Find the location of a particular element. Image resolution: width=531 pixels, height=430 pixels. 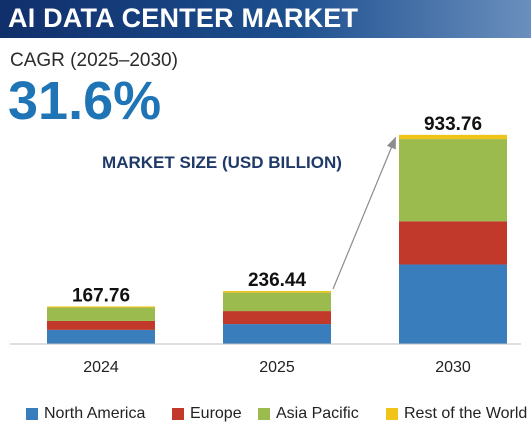

x-axis-ticks: 2024 2025 2030 is located at coordinates (277, 367).